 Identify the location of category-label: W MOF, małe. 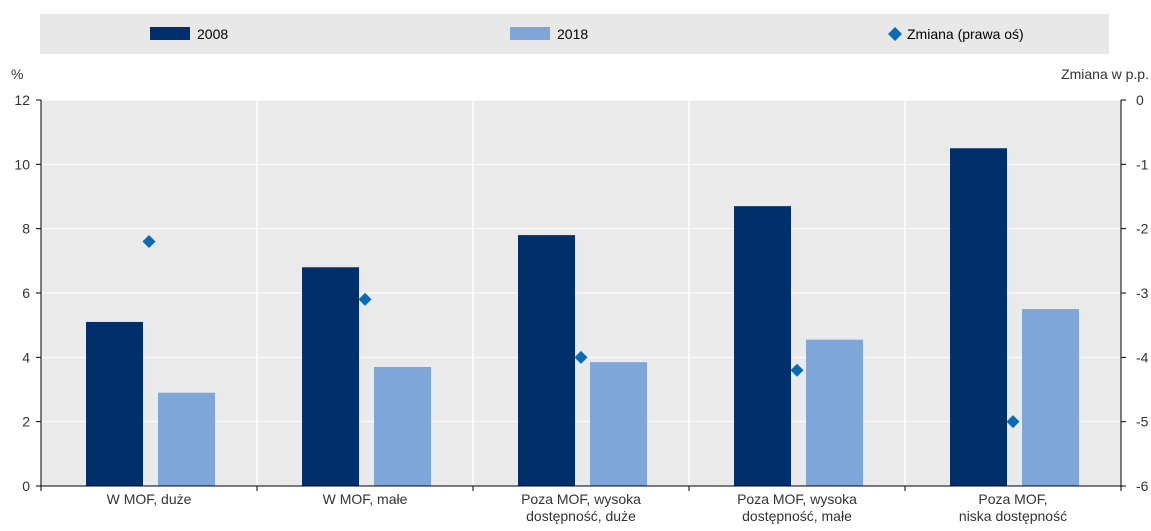
(365, 499).